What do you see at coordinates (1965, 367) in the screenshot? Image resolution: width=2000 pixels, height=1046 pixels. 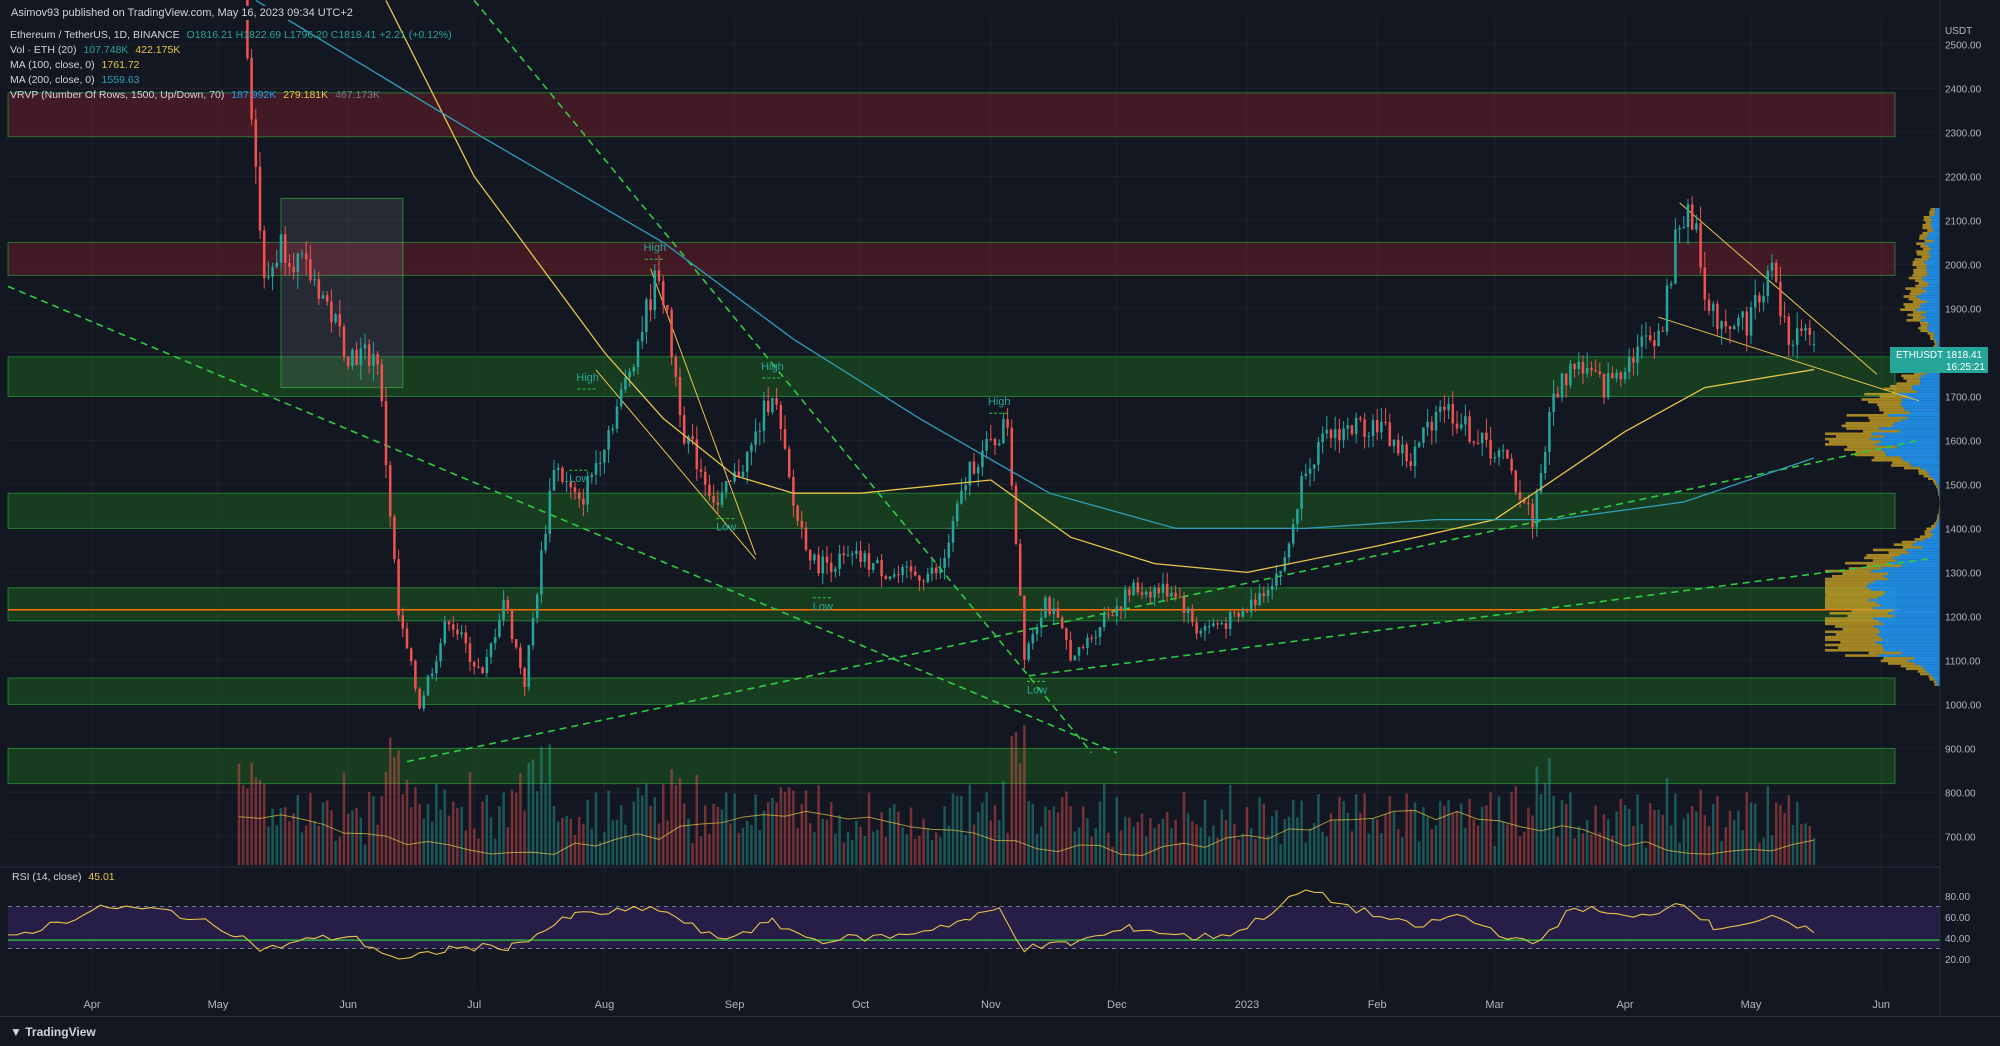 I see `price-tag-countdown: 16:25:21` at bounding box center [1965, 367].